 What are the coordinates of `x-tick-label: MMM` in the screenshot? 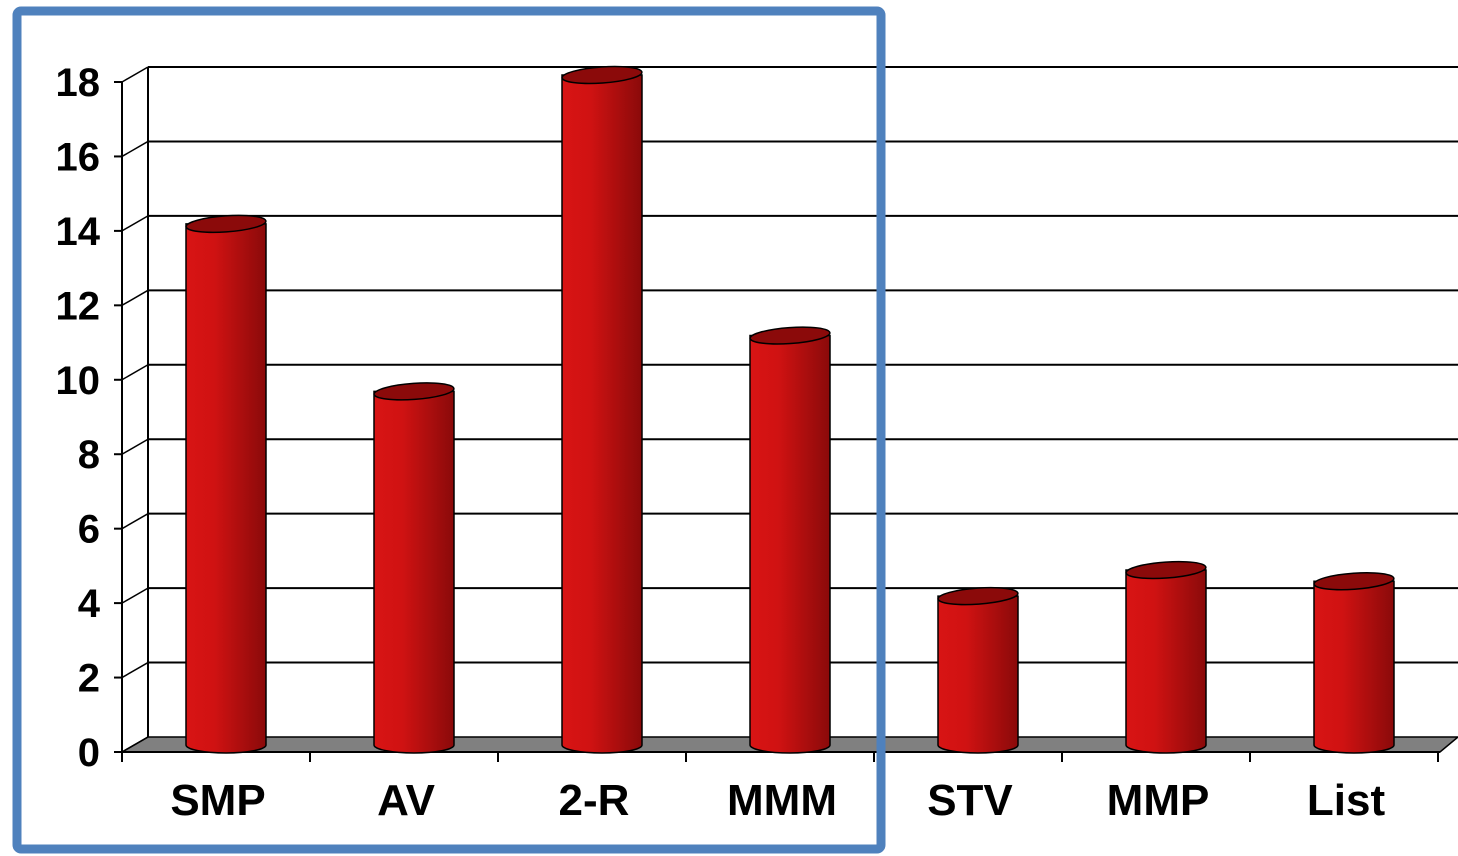 It's located at (782, 800).